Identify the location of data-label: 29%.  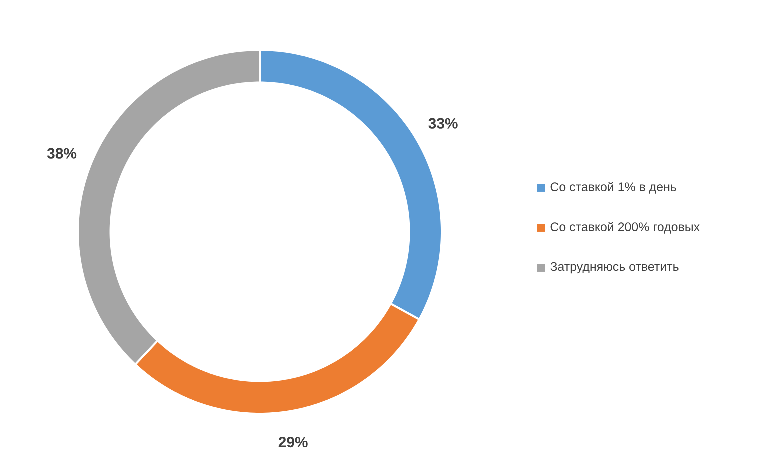
(293, 442).